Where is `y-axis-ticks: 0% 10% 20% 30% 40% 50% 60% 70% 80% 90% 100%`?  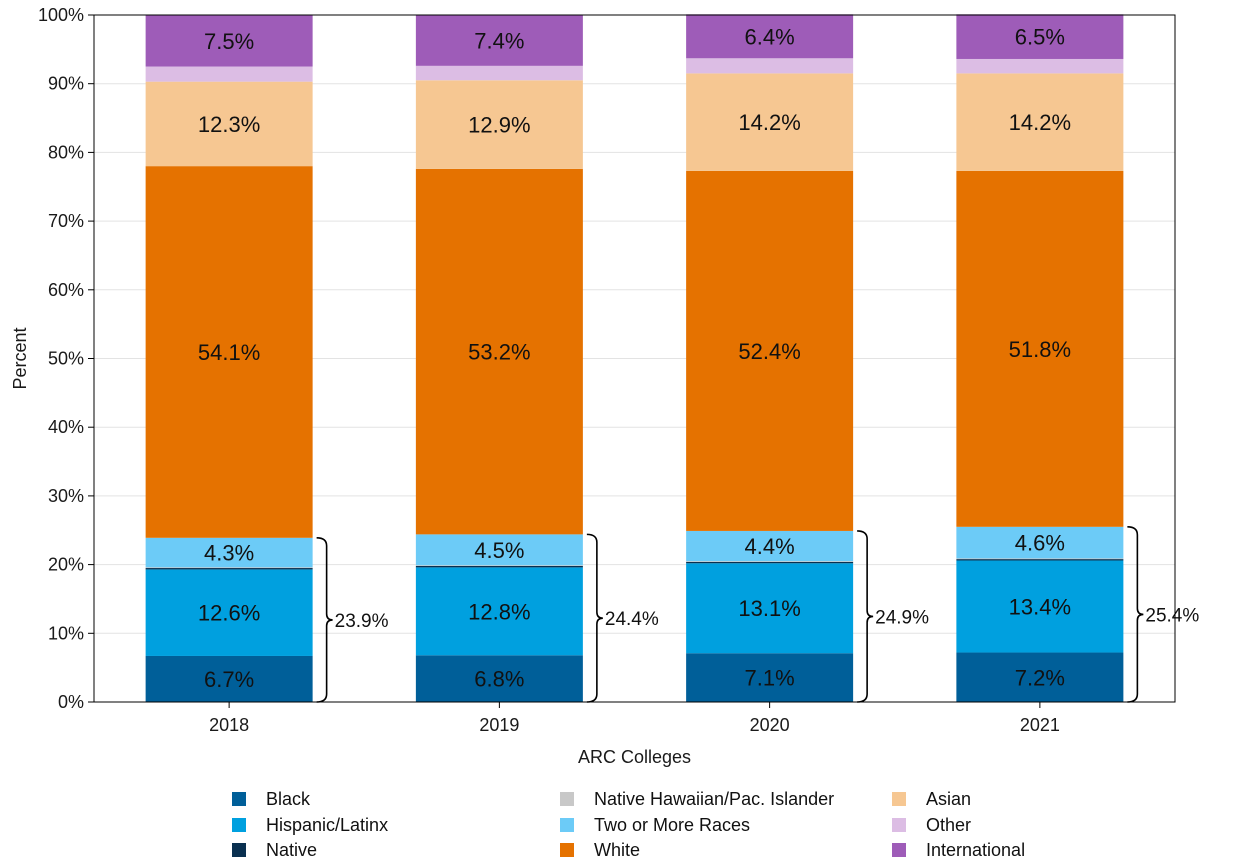
y-axis-ticks: 0% 10% 20% 30% 40% 50% 60% 70% 80% 90% 100% is located at coordinates (66, 358).